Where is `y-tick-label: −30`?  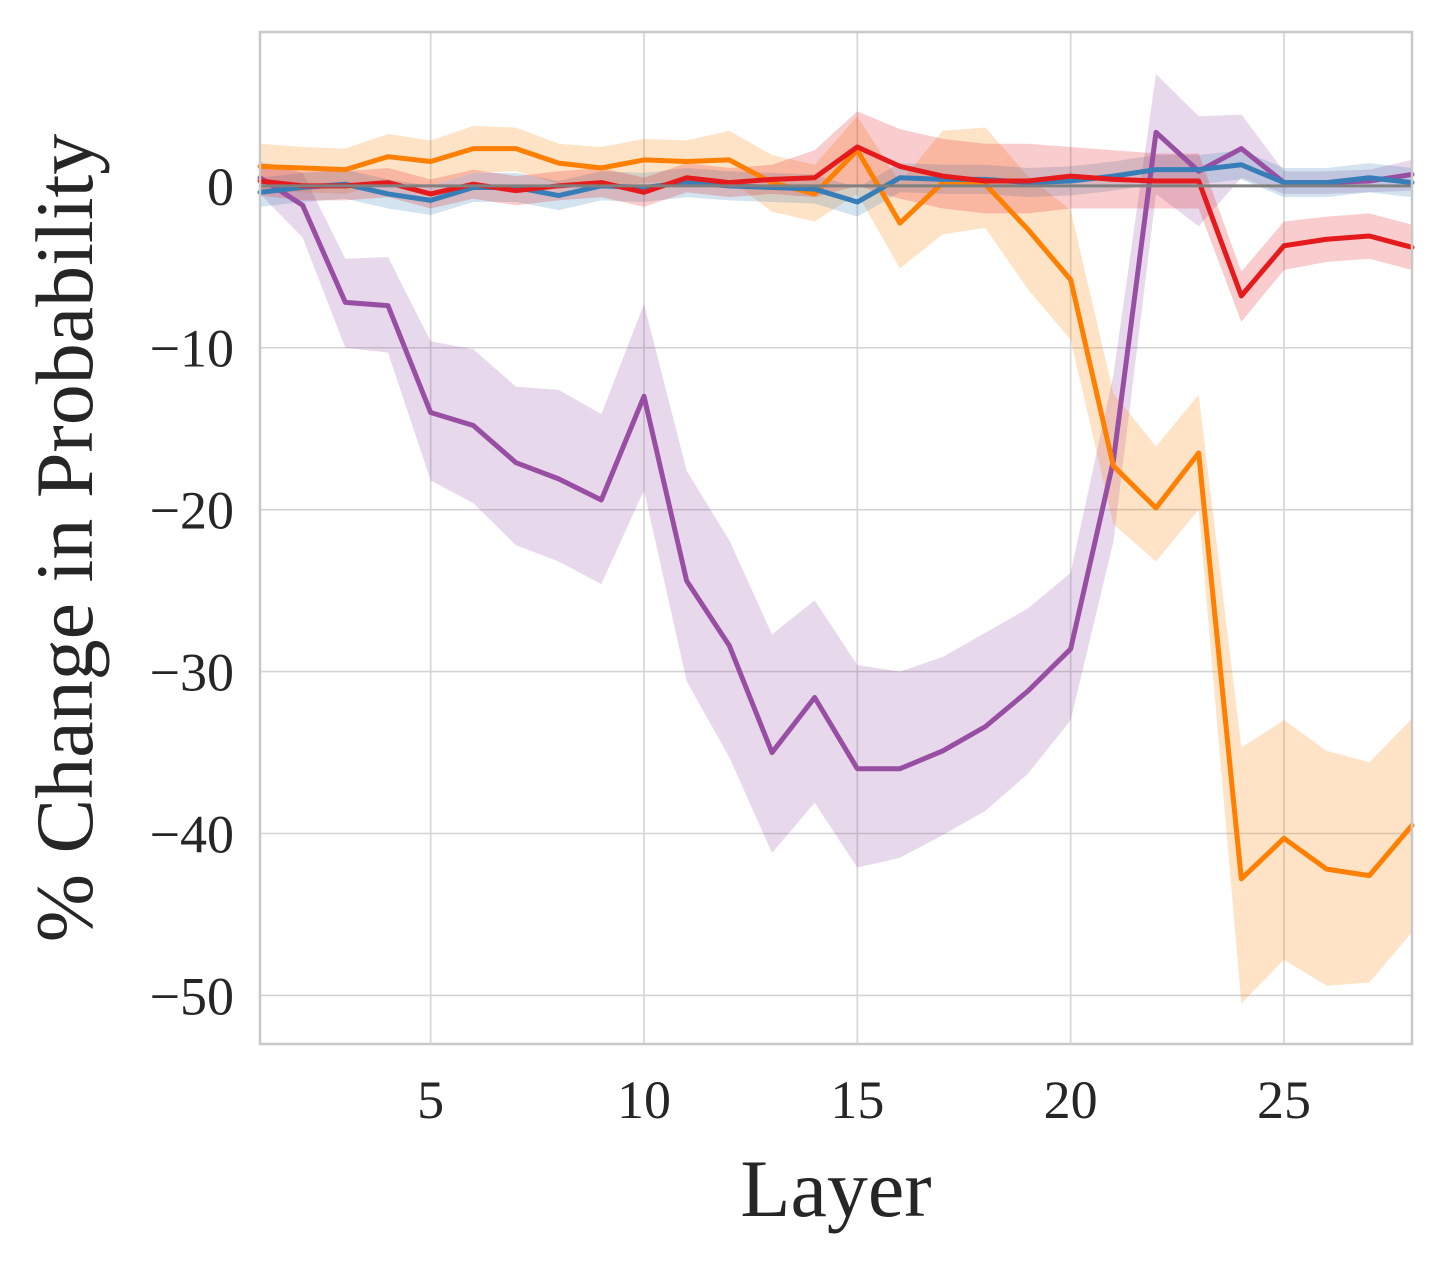
y-tick-label: −30 is located at coordinates (192, 673).